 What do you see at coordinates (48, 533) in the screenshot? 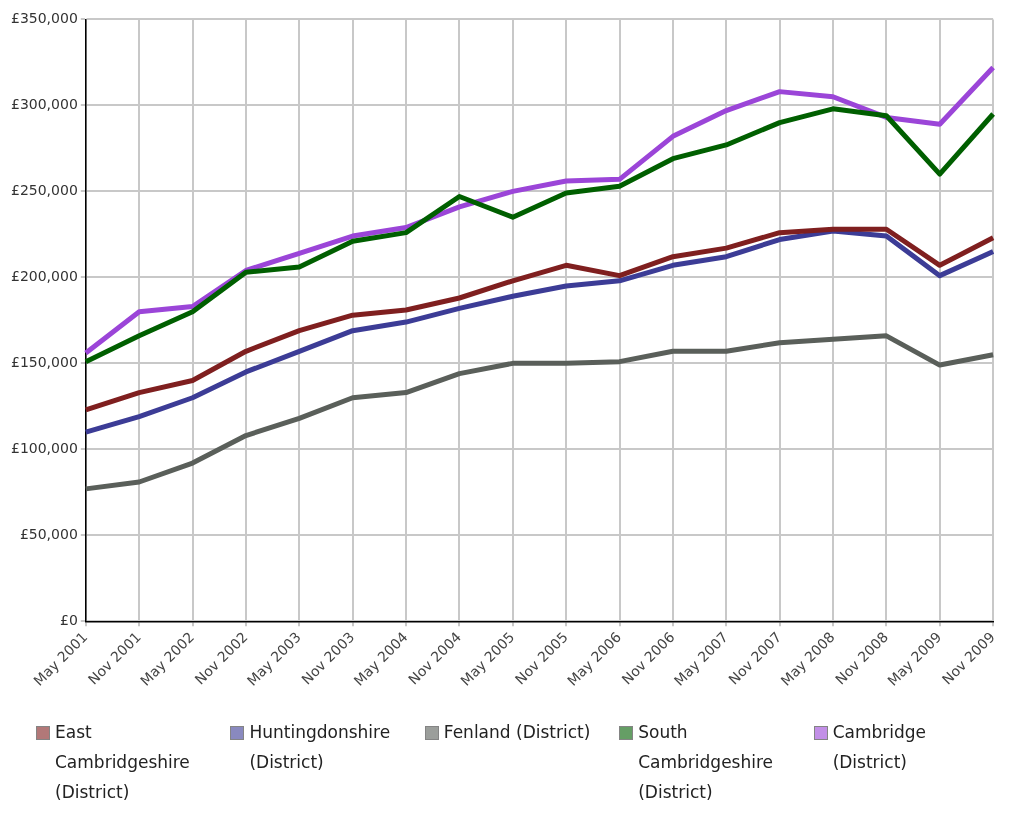
I see `y-tick-label: £50,000` at bounding box center [48, 533].